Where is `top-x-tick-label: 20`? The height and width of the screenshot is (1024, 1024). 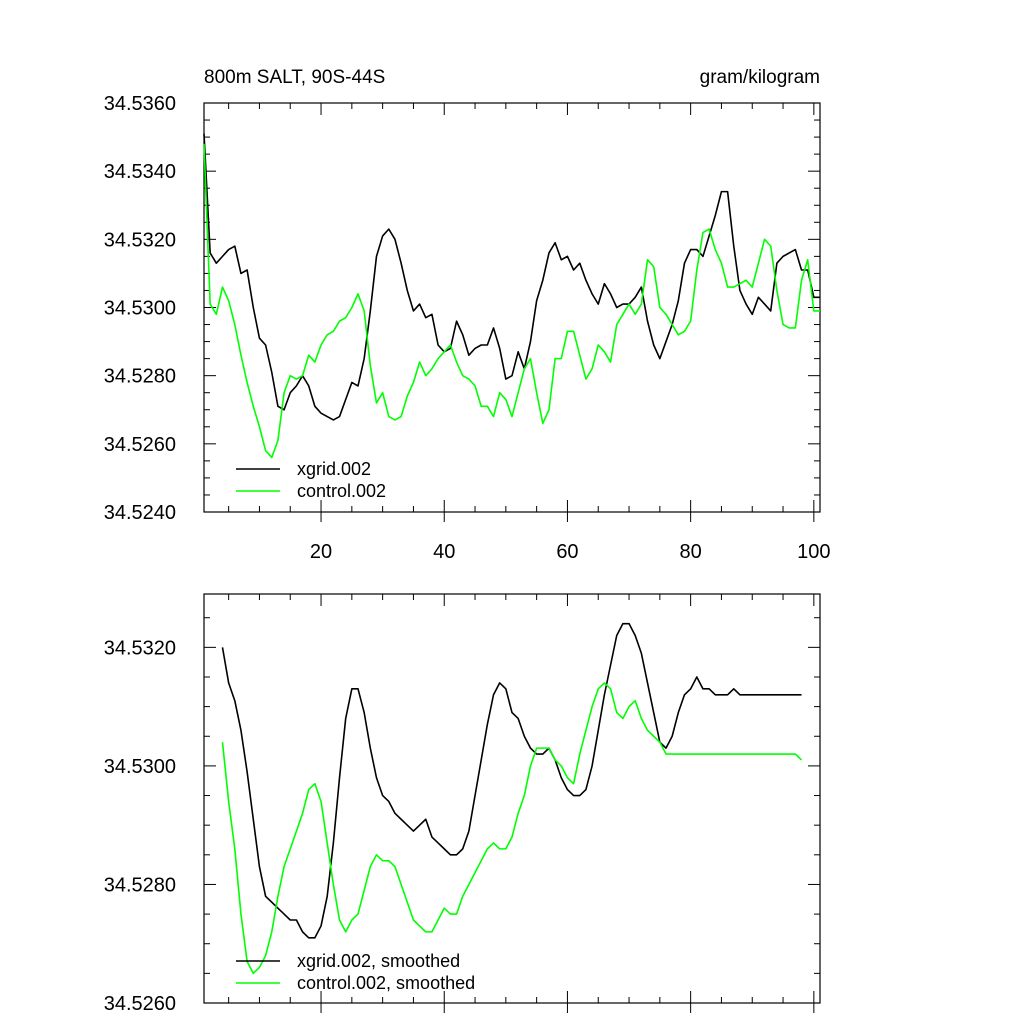 top-x-tick-label: 20 is located at coordinates (321, 552).